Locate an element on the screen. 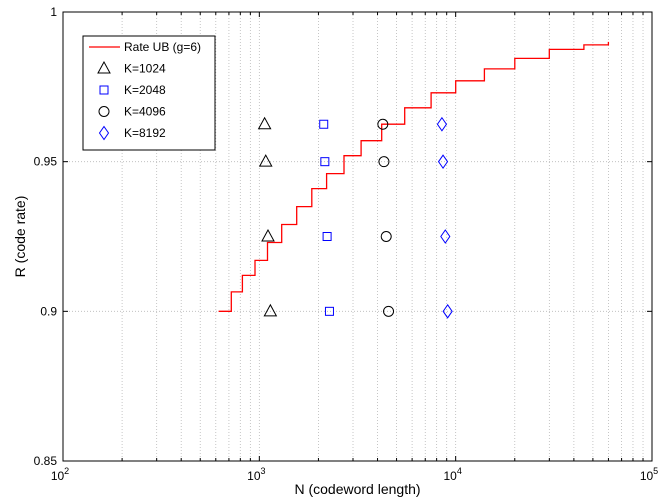 This screenshot has width=665, height=500. legend-box is located at coordinates (149, 93).